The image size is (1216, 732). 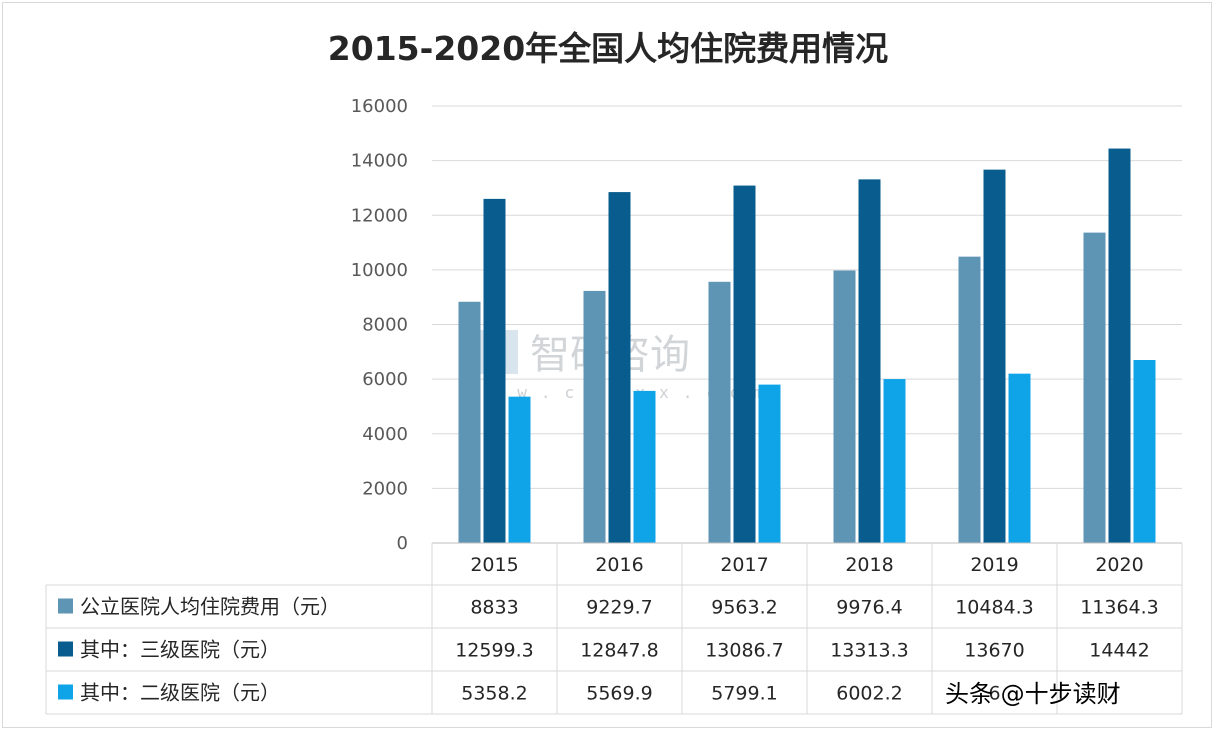 I want to click on chart-title: 2015-2020年全国人均住院费用情况, so click(x=608, y=48).